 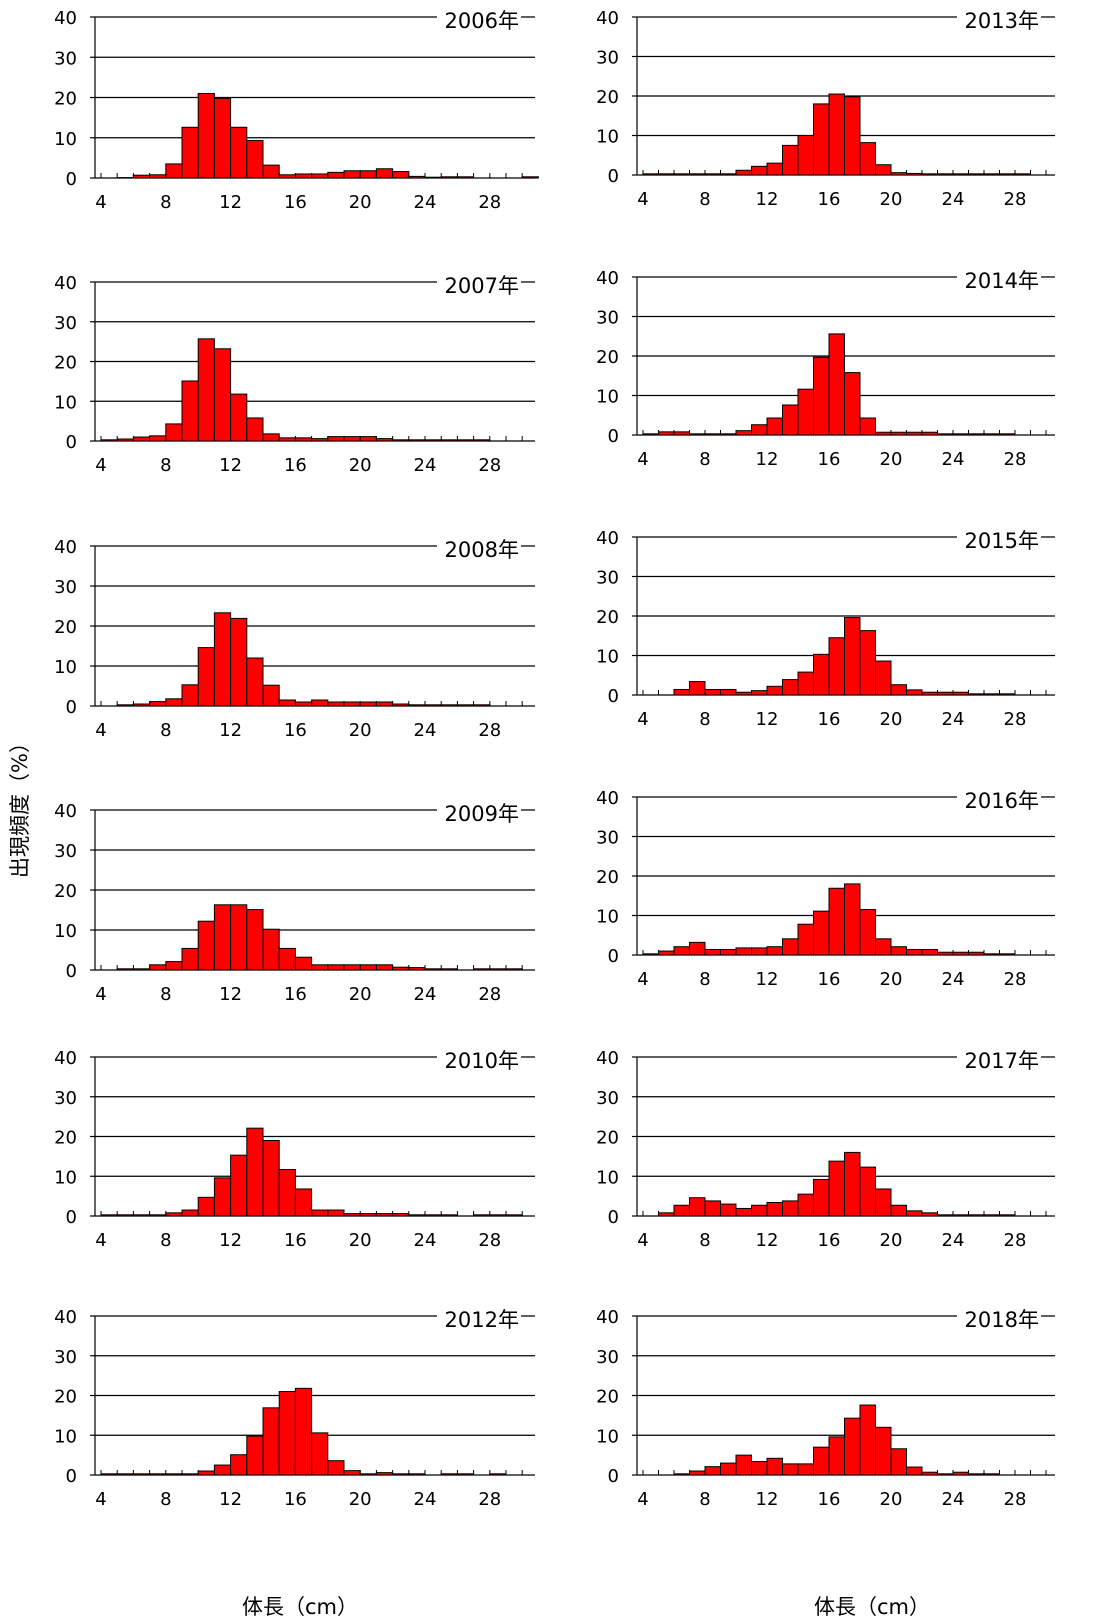 I want to click on x-tick-label: 16, so click(x=829, y=459).